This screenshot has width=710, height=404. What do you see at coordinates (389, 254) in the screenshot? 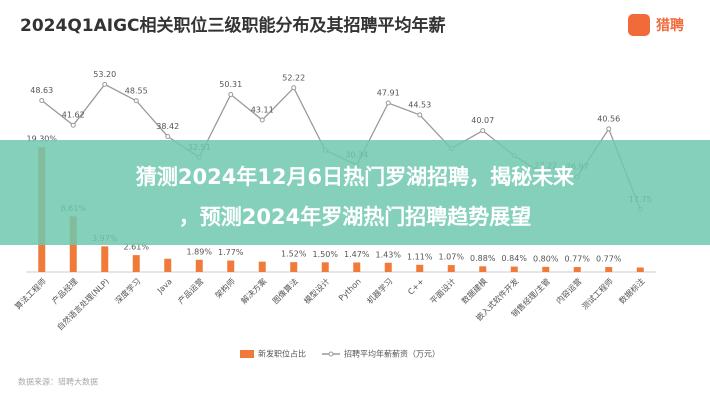
I see `bar-label: 1.43%` at bounding box center [389, 254].